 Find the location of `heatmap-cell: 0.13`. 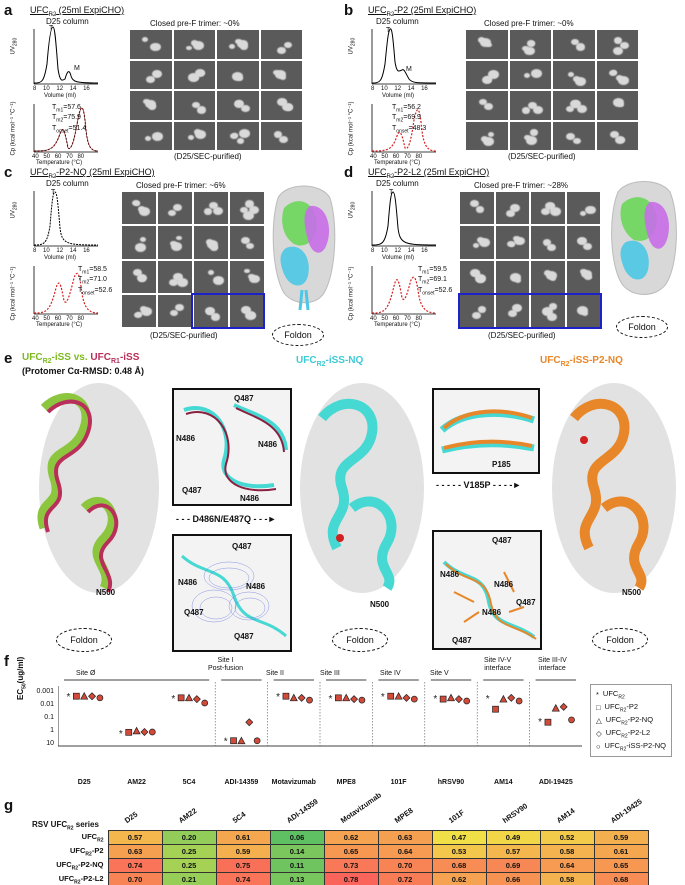

heatmap-cell: 0.13 is located at coordinates (297, 878).